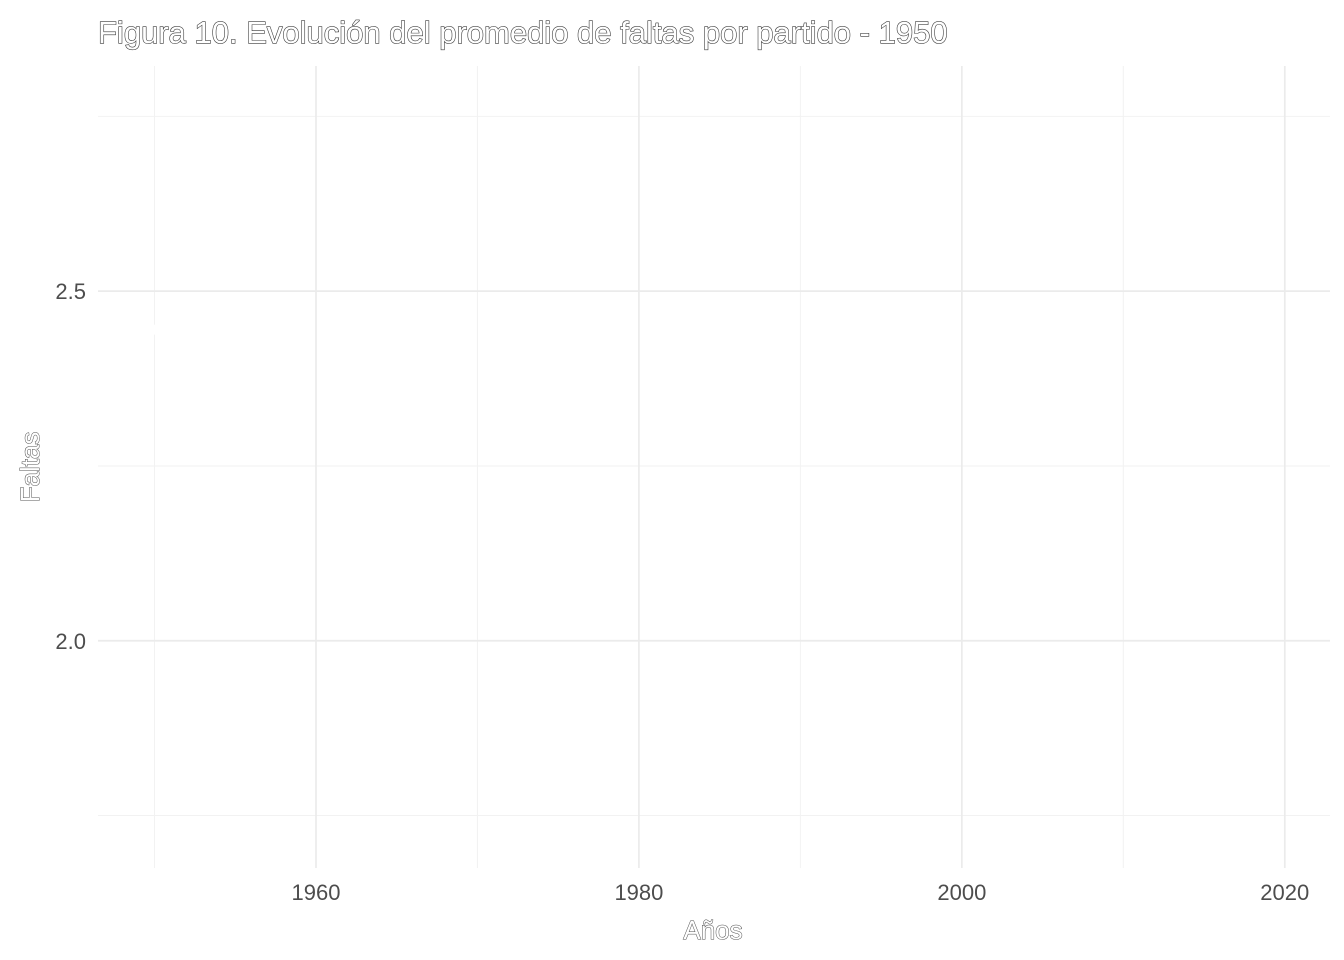  Describe the element at coordinates (70, 641) in the screenshot. I see `y-tick-label: 2.0` at that location.